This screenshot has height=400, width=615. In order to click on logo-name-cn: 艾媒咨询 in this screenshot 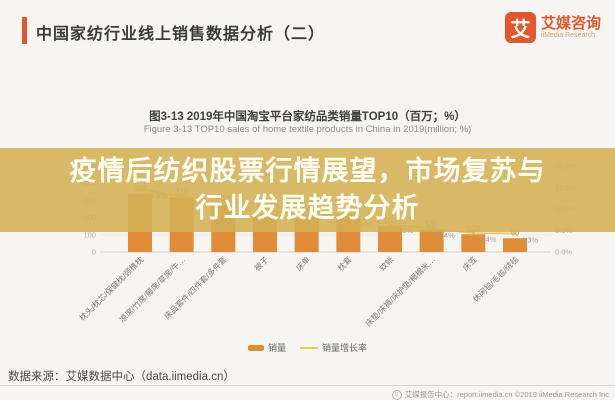, I will do `click(570, 23)`.